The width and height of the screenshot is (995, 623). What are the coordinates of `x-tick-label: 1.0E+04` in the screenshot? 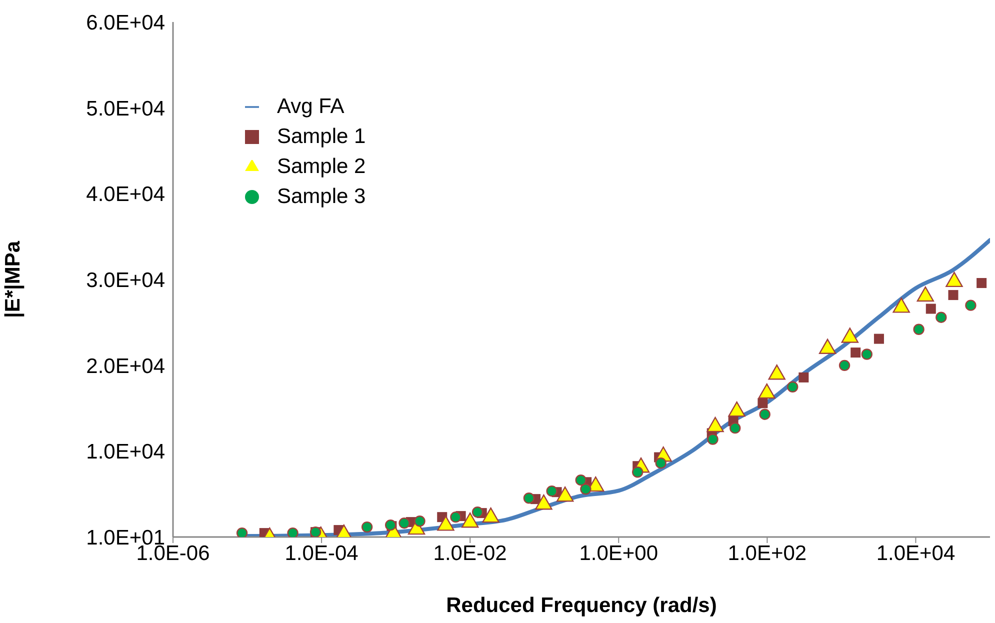 It's located at (916, 553).